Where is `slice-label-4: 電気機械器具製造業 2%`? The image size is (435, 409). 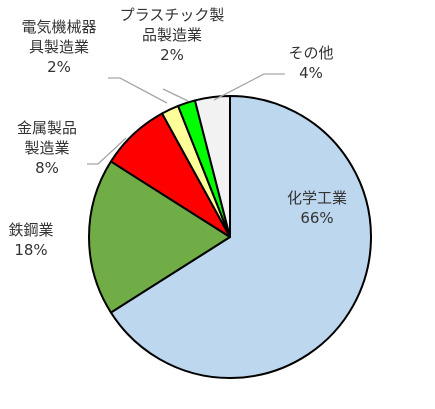
slice-label-4: 電気機械器具製造業 2% is located at coordinates (58, 47).